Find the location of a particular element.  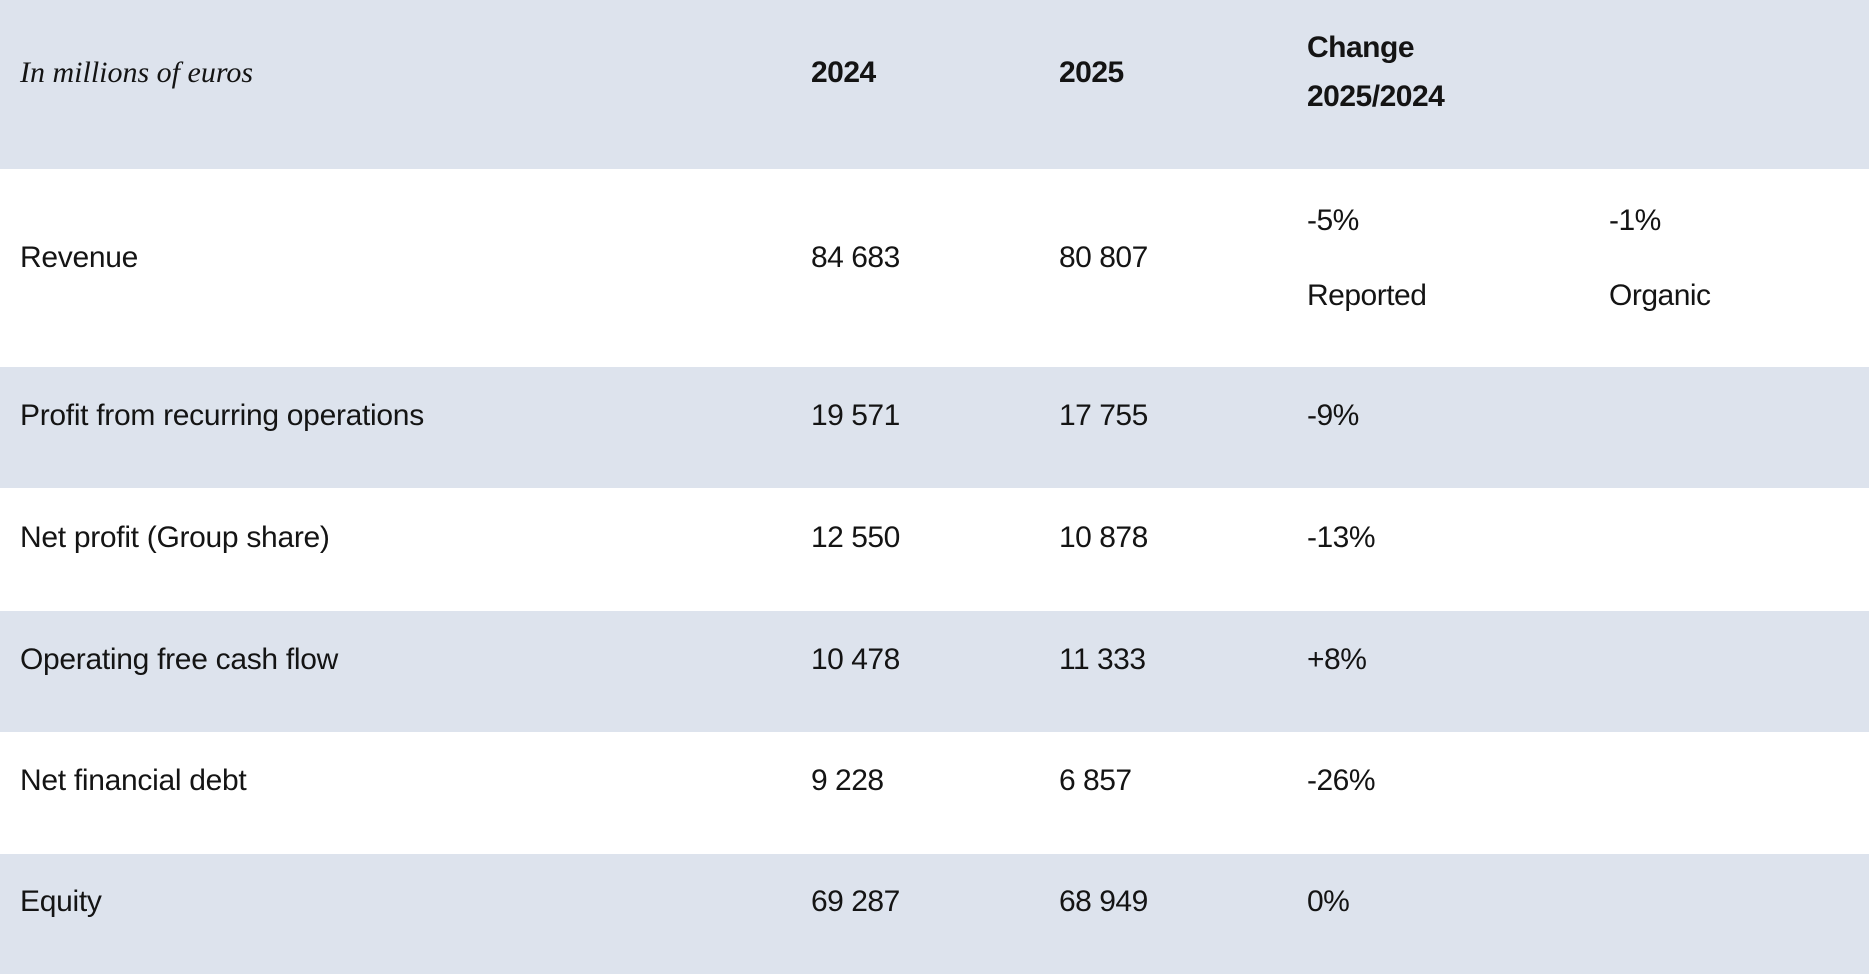

change-reported-value: -5% is located at coordinates (1333, 220).